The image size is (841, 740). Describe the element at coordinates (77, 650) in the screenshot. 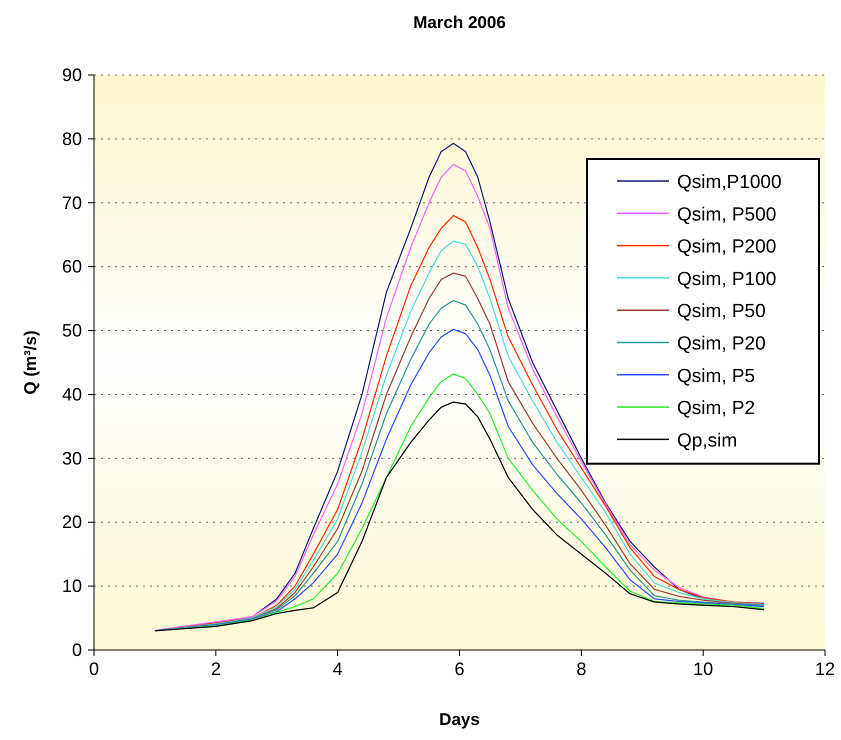

I see `y-tick-label: 0` at that location.